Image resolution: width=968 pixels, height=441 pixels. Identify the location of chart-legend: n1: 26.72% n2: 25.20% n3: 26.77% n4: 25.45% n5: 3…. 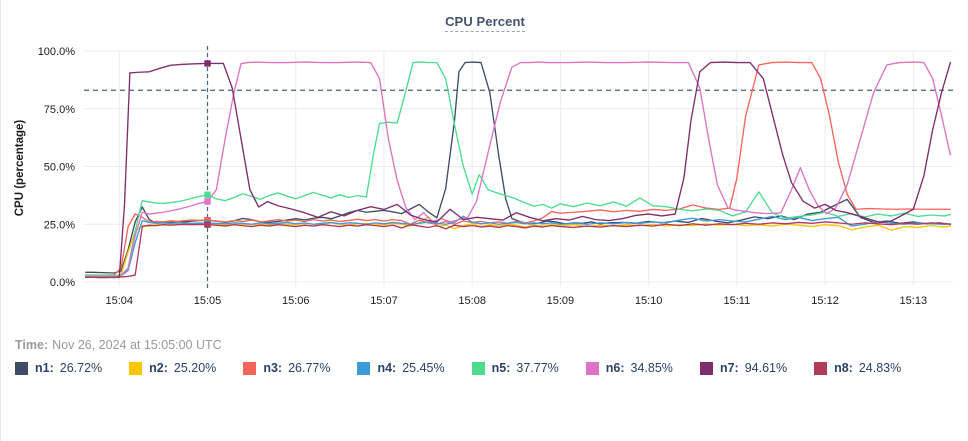
(485, 372).